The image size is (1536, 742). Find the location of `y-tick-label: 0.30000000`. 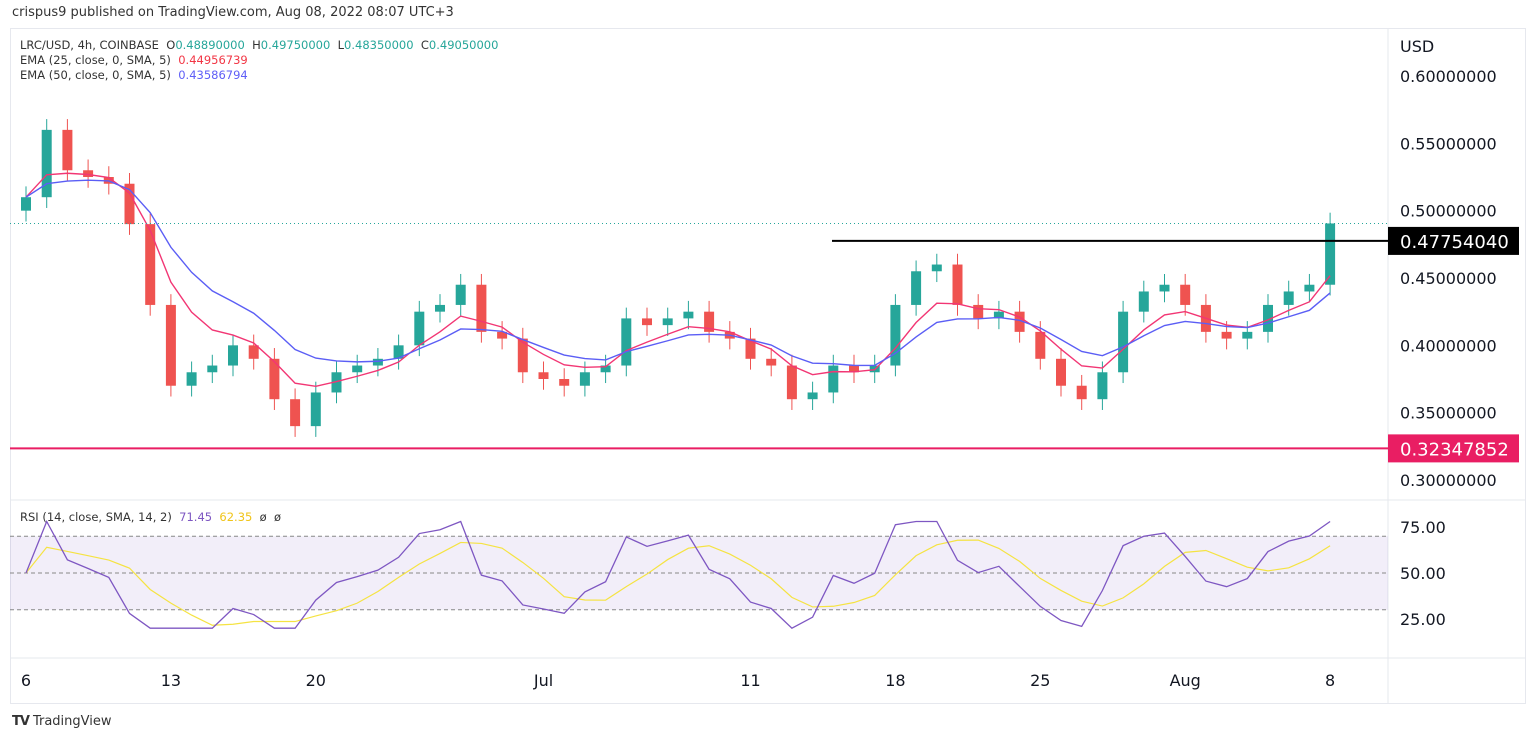

y-tick-label: 0.30000000 is located at coordinates (1448, 480).